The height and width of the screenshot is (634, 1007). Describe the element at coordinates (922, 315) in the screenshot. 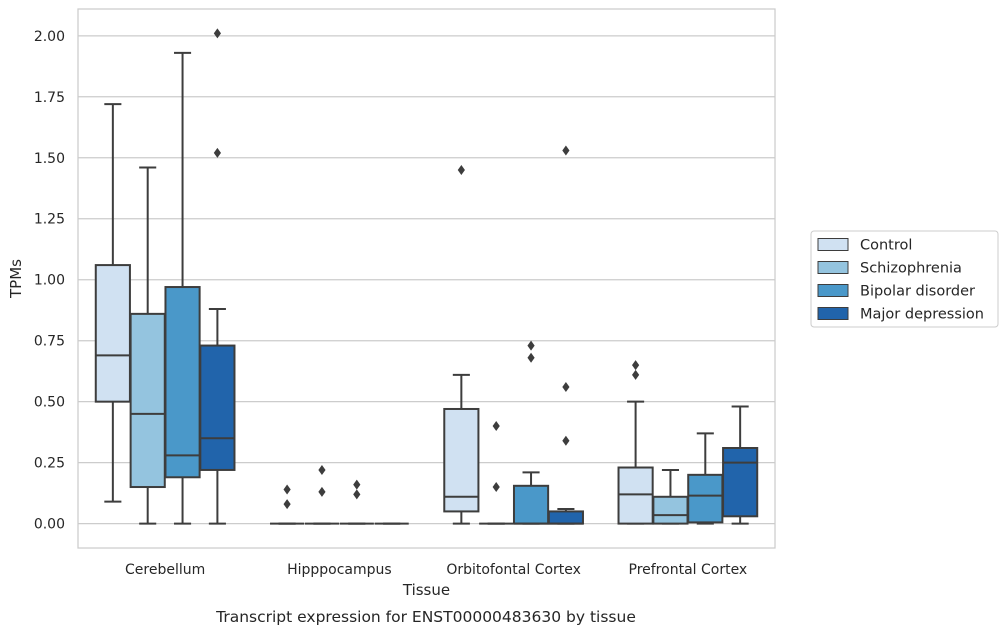

I see `legend-label: Major depression` at that location.